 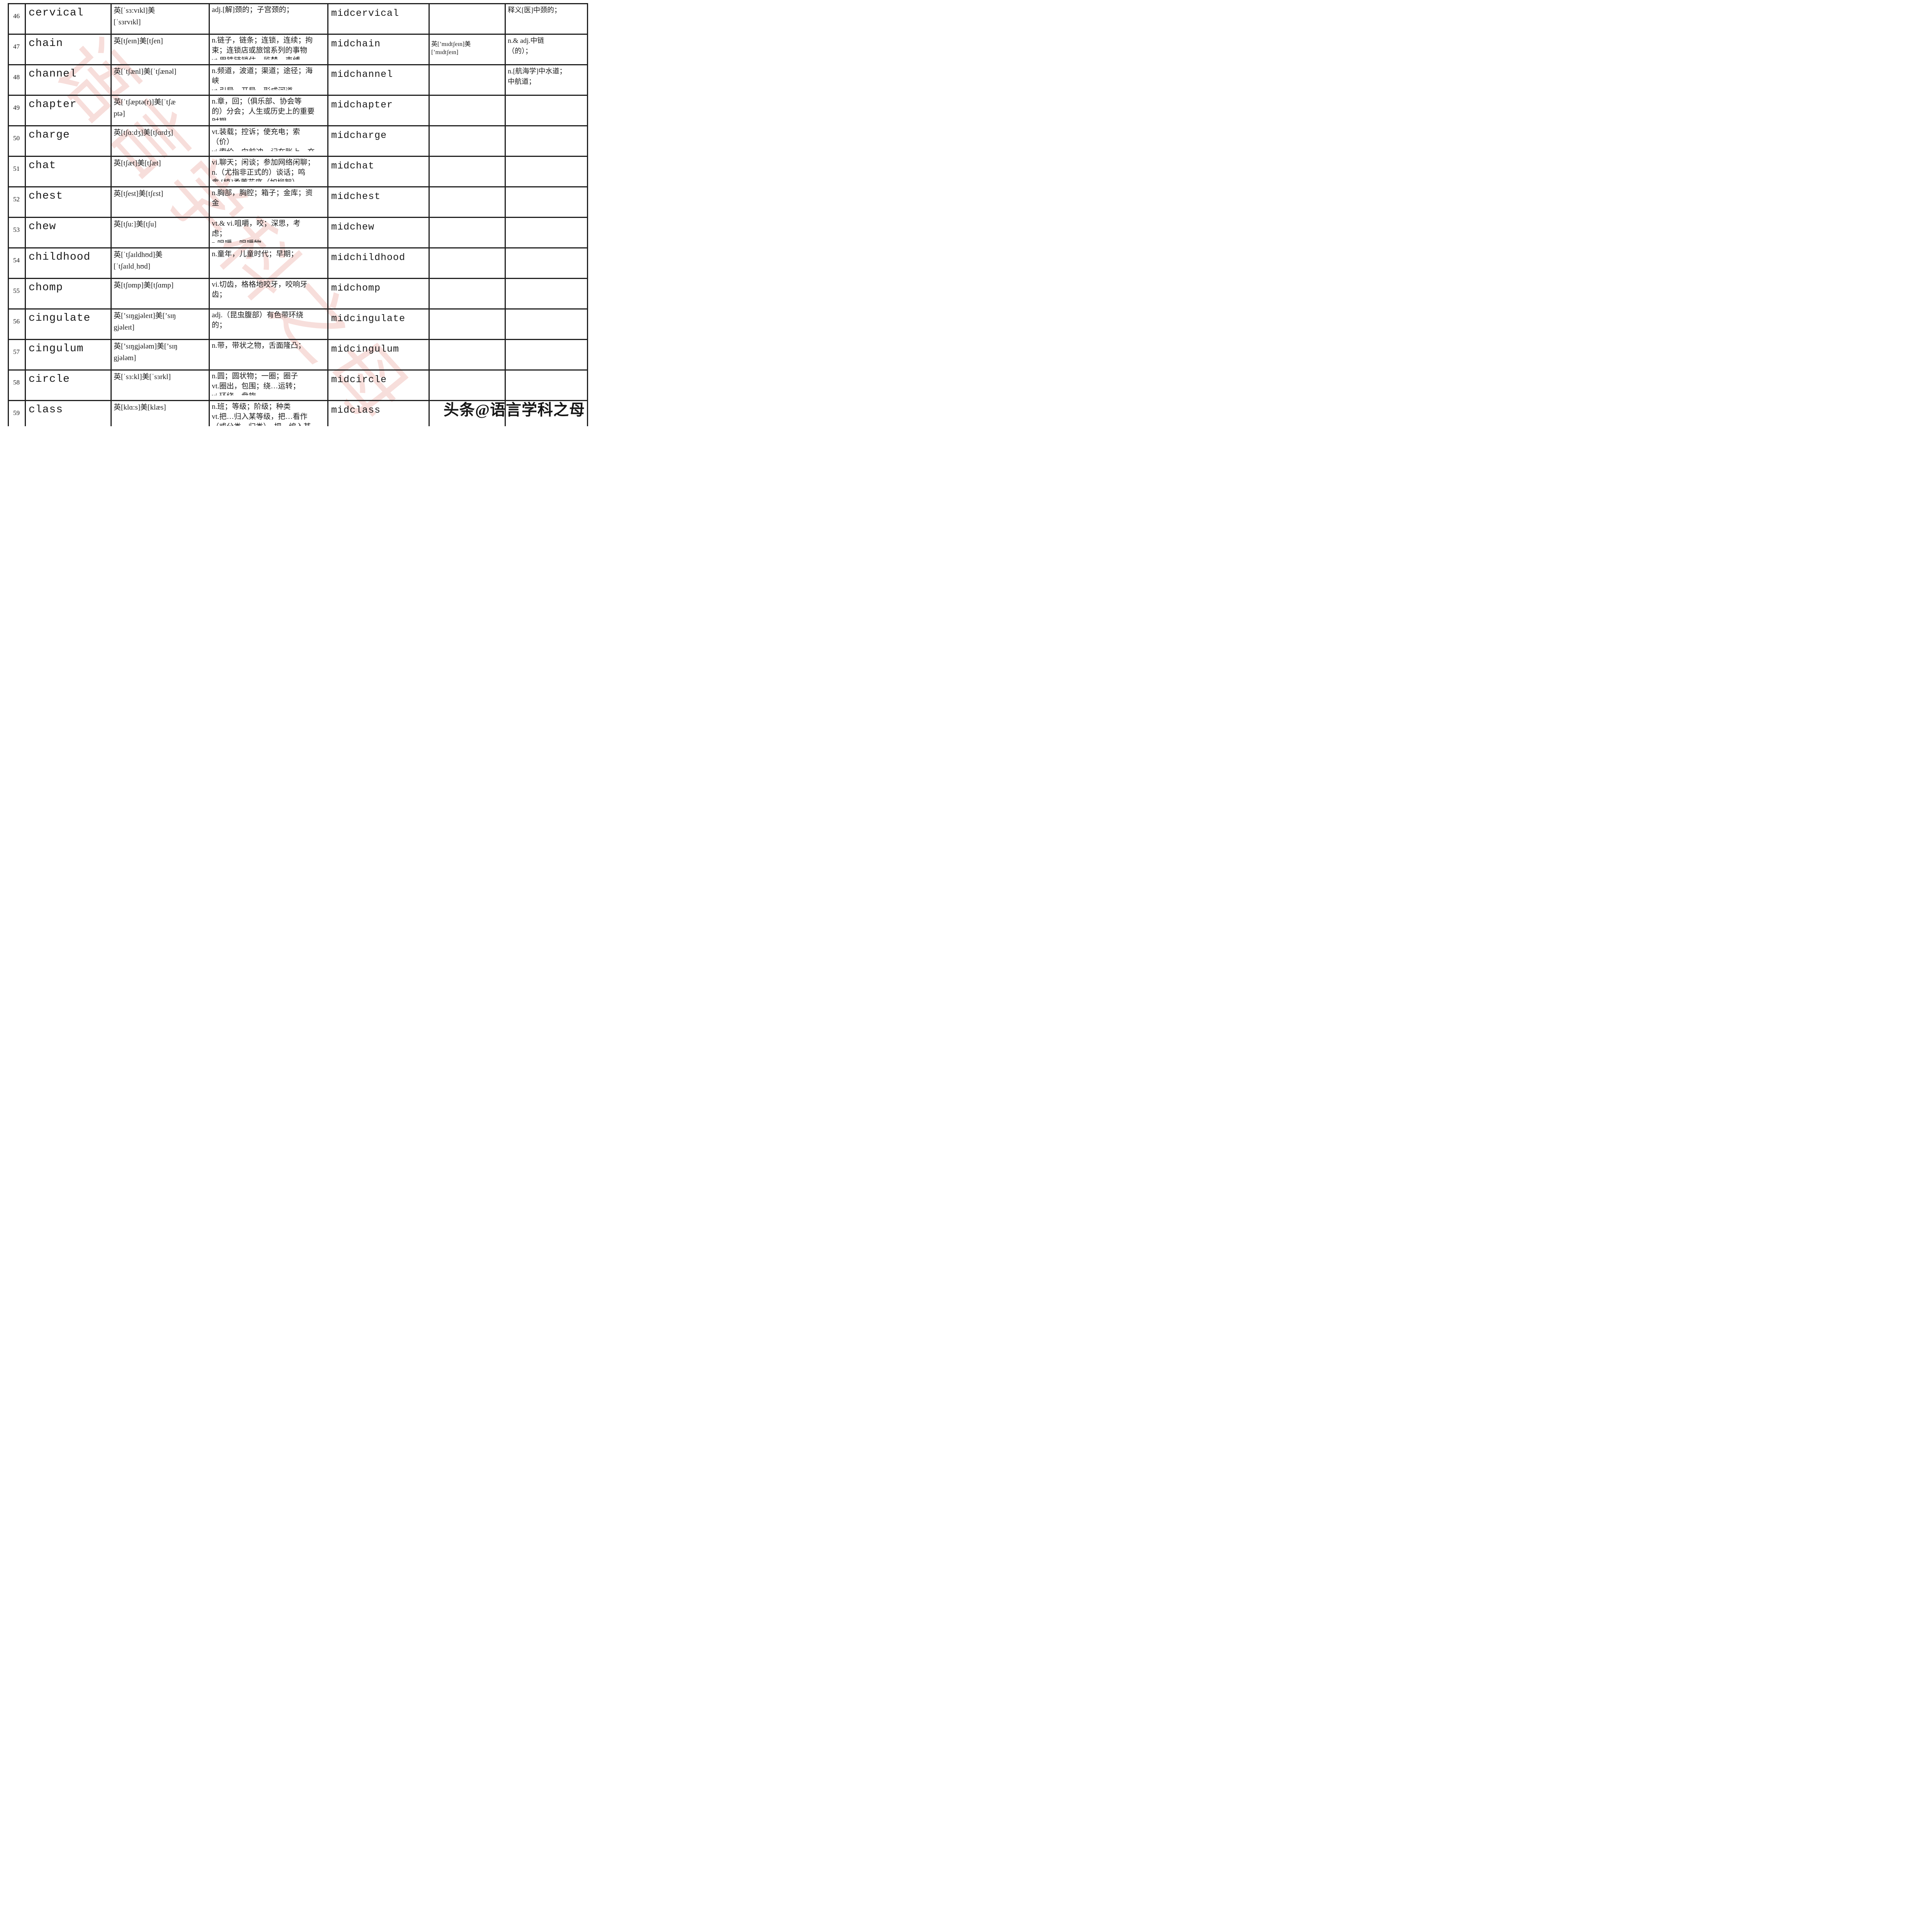 I want to click on word-cell: chew, so click(x=68, y=232).